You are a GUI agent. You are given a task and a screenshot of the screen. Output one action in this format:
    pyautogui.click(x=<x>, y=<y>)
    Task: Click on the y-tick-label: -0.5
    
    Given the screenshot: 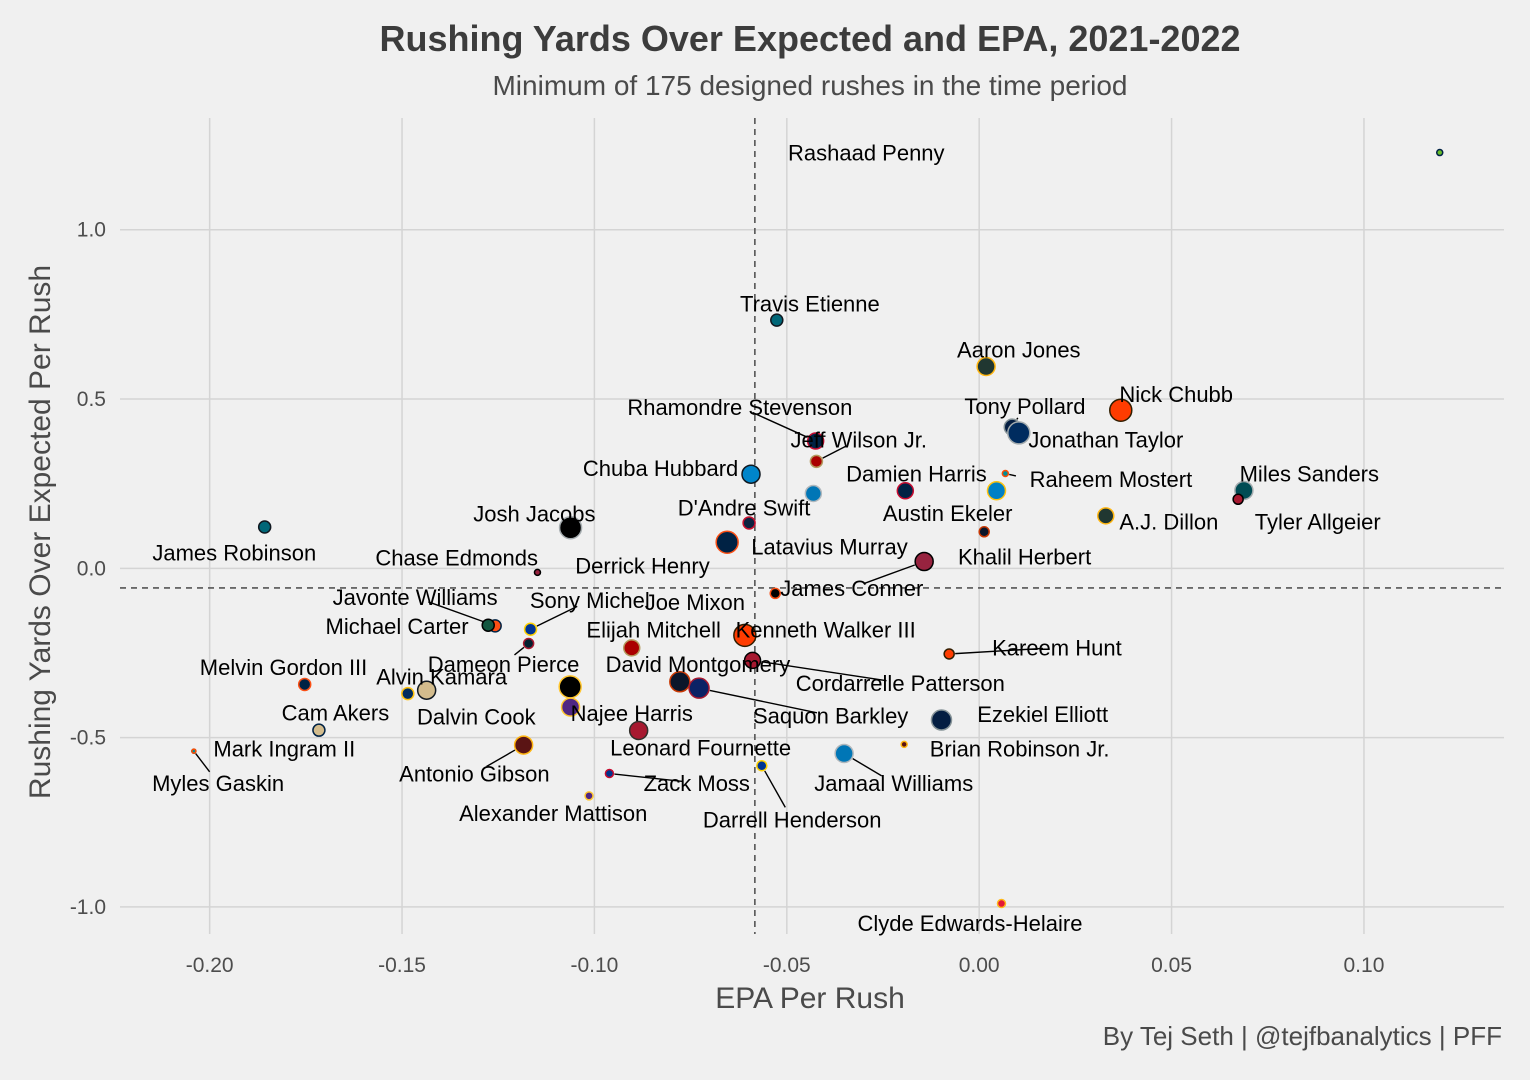 What is the action you would take?
    pyautogui.click(x=88, y=738)
    